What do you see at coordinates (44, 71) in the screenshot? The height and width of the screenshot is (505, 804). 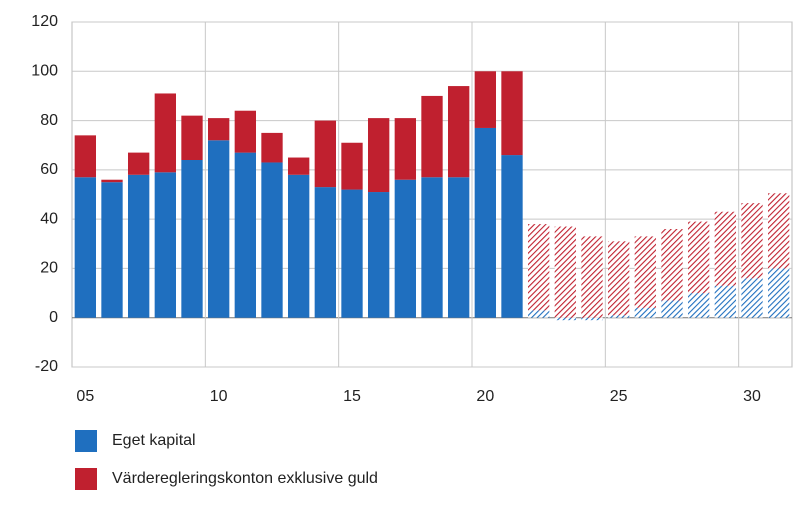 I see `y-tick-label: 100` at bounding box center [44, 71].